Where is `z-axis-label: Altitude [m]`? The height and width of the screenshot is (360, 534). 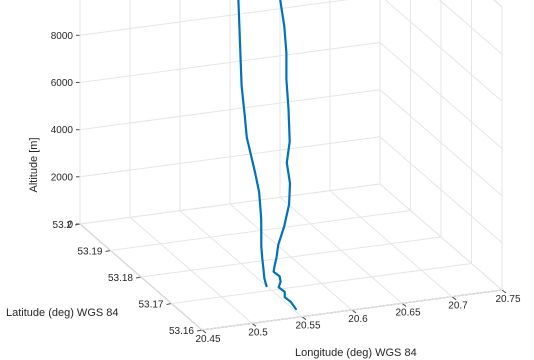
z-axis-label: Altitude [m] is located at coordinates (34, 164).